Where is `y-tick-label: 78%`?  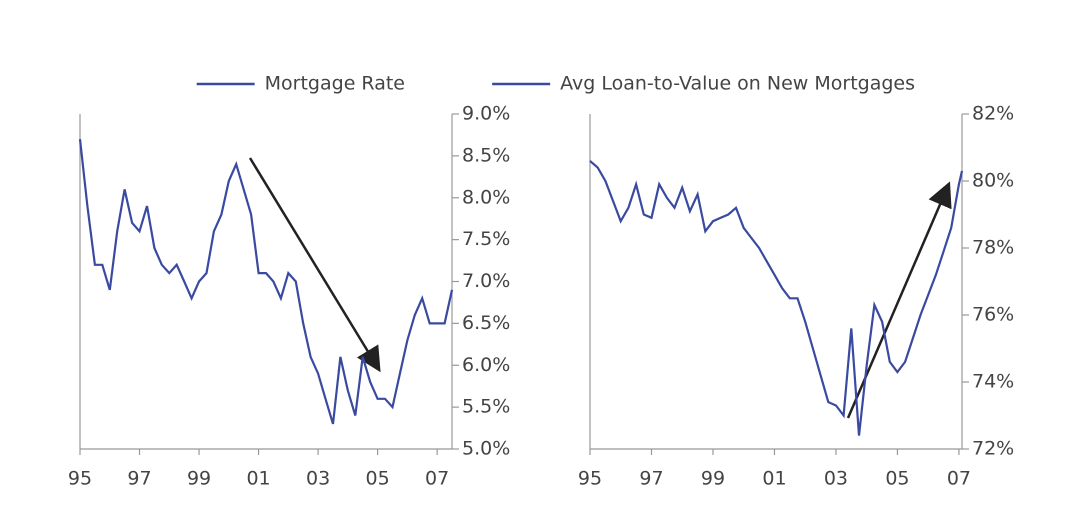
y-tick-label: 78% is located at coordinates (993, 248).